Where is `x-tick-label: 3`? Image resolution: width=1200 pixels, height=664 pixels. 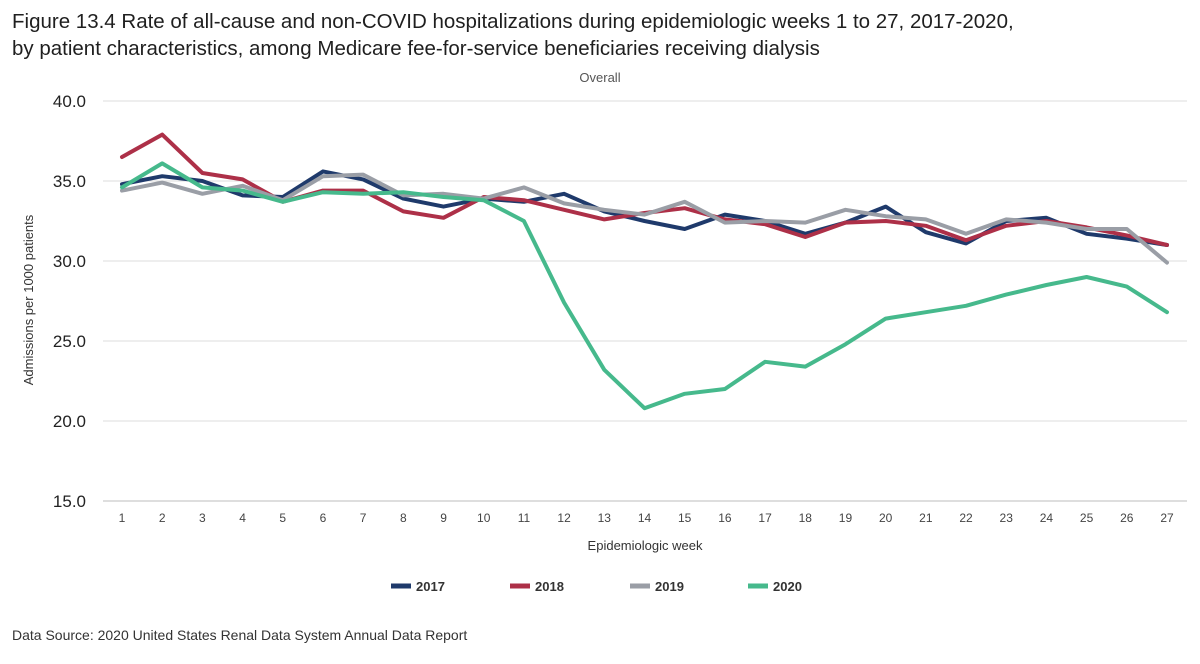
x-tick-label: 3 is located at coordinates (202, 518).